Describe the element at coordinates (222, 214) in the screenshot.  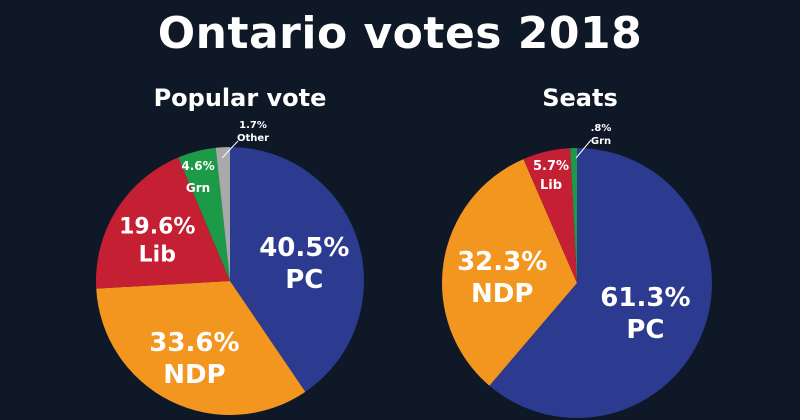
I see `popular-vote-slice-other` at that location.